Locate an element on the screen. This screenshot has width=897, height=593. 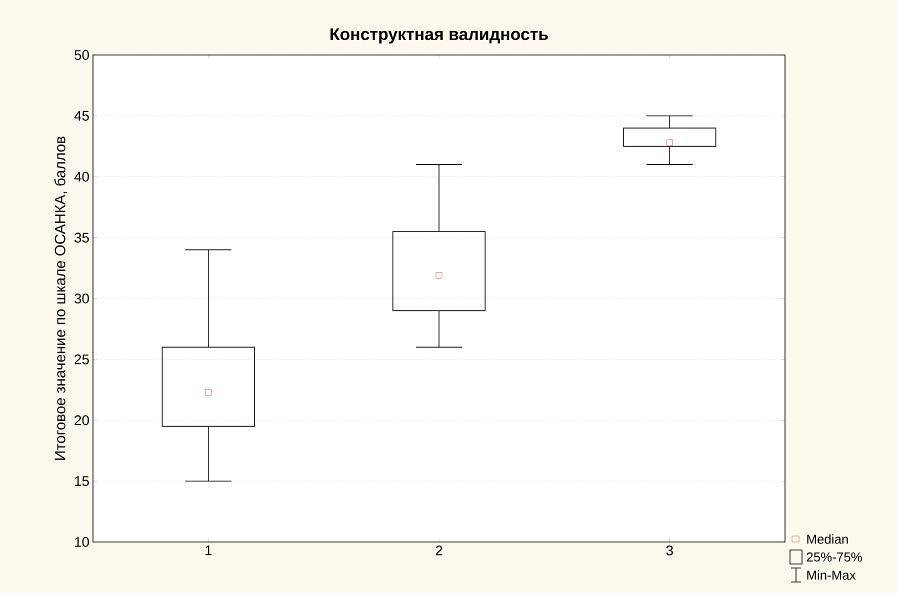
y-tick-label: 20 is located at coordinates (81, 420).